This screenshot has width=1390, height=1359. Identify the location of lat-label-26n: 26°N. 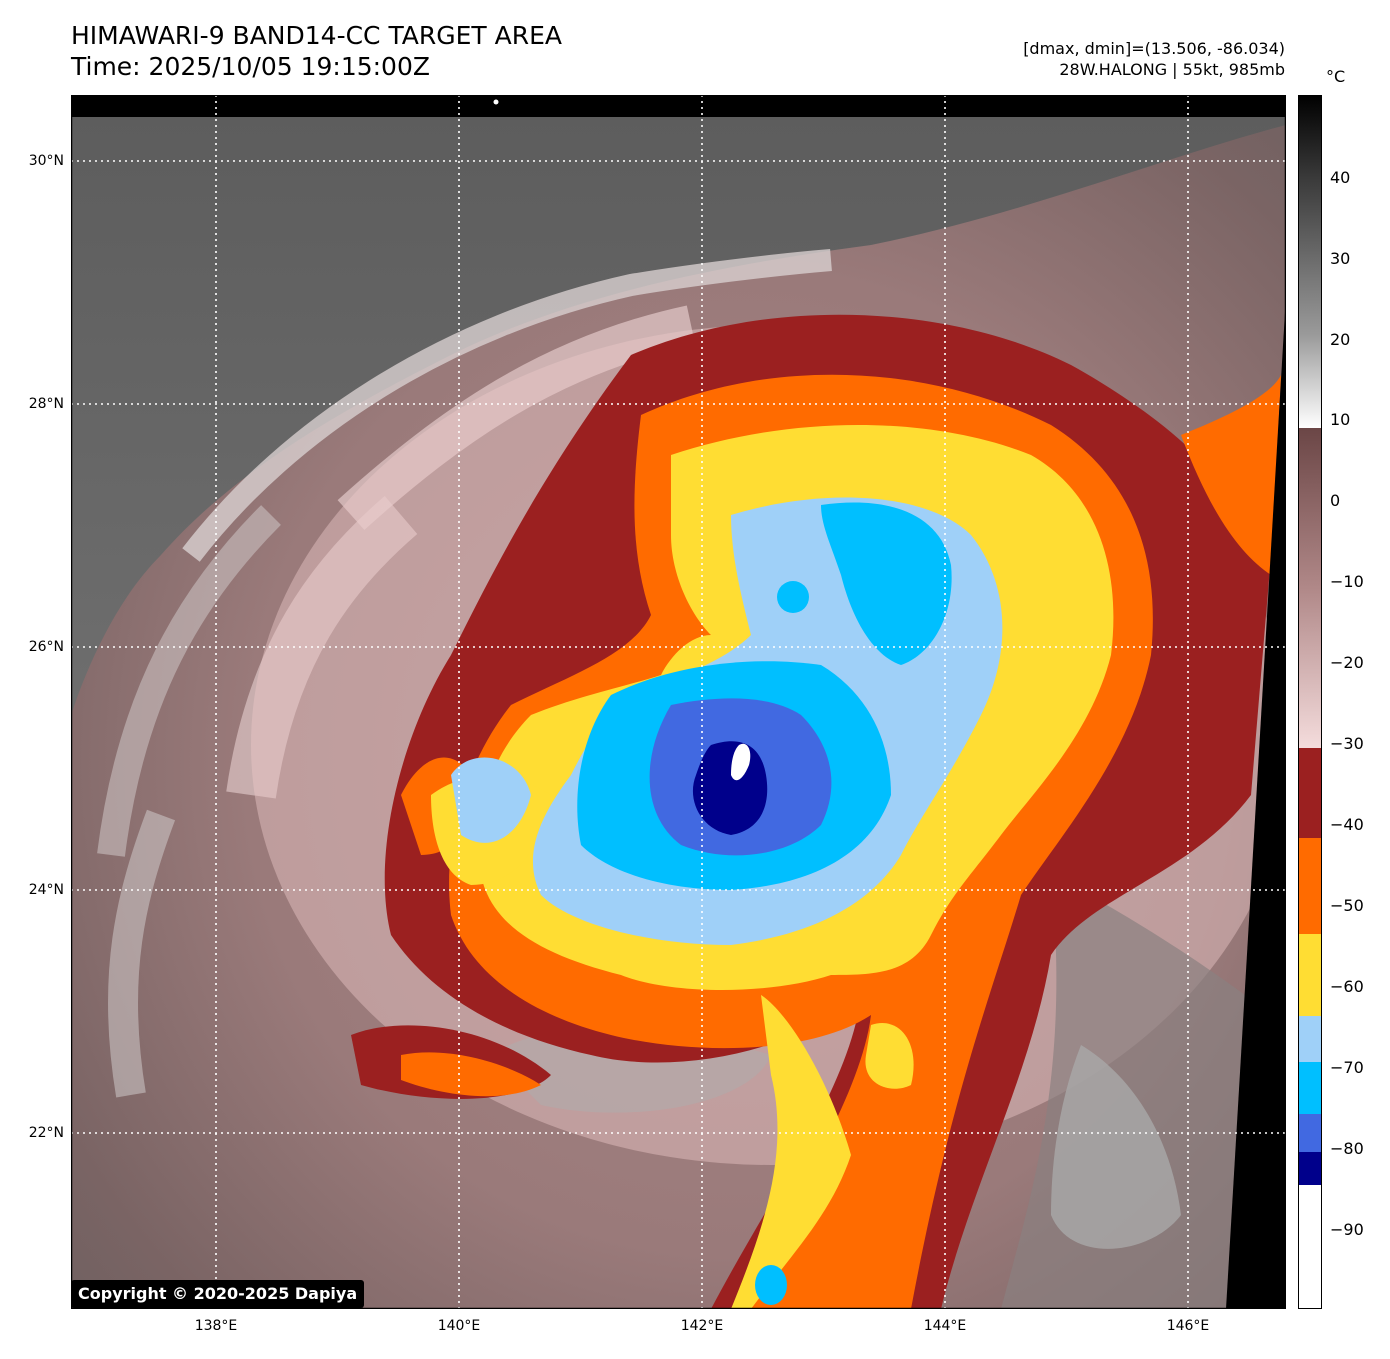
(46, 647).